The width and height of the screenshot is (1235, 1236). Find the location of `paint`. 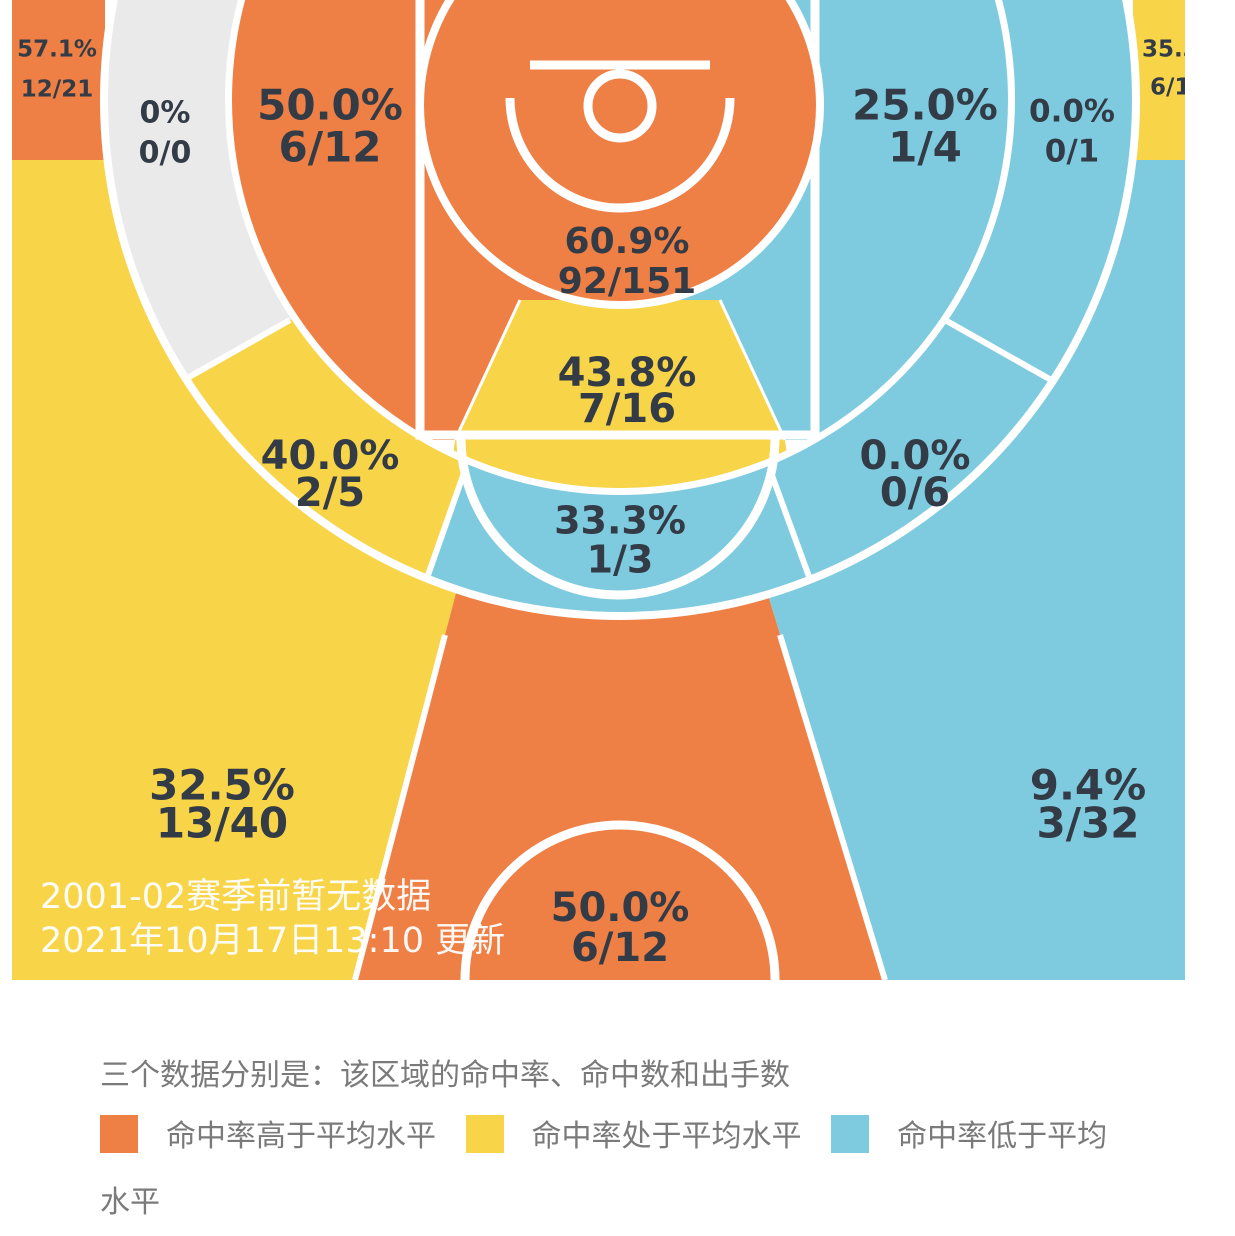

paint is located at coordinates (617, 220).